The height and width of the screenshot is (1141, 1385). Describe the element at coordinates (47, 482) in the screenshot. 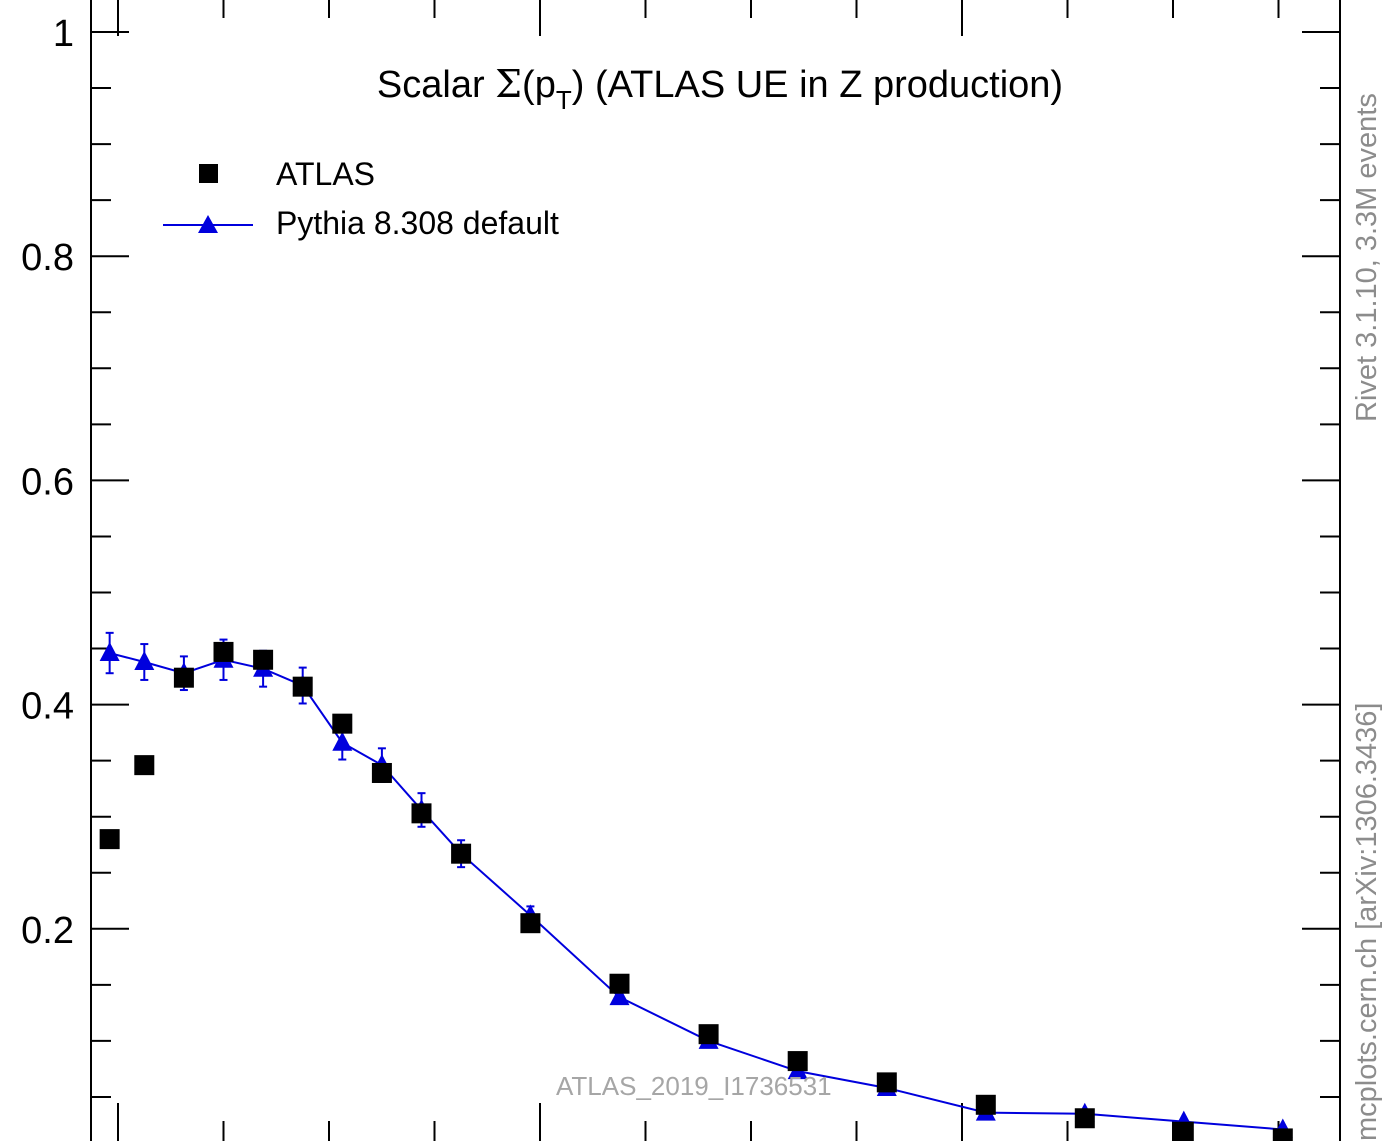

I see `y-tick-label: 0.6` at that location.